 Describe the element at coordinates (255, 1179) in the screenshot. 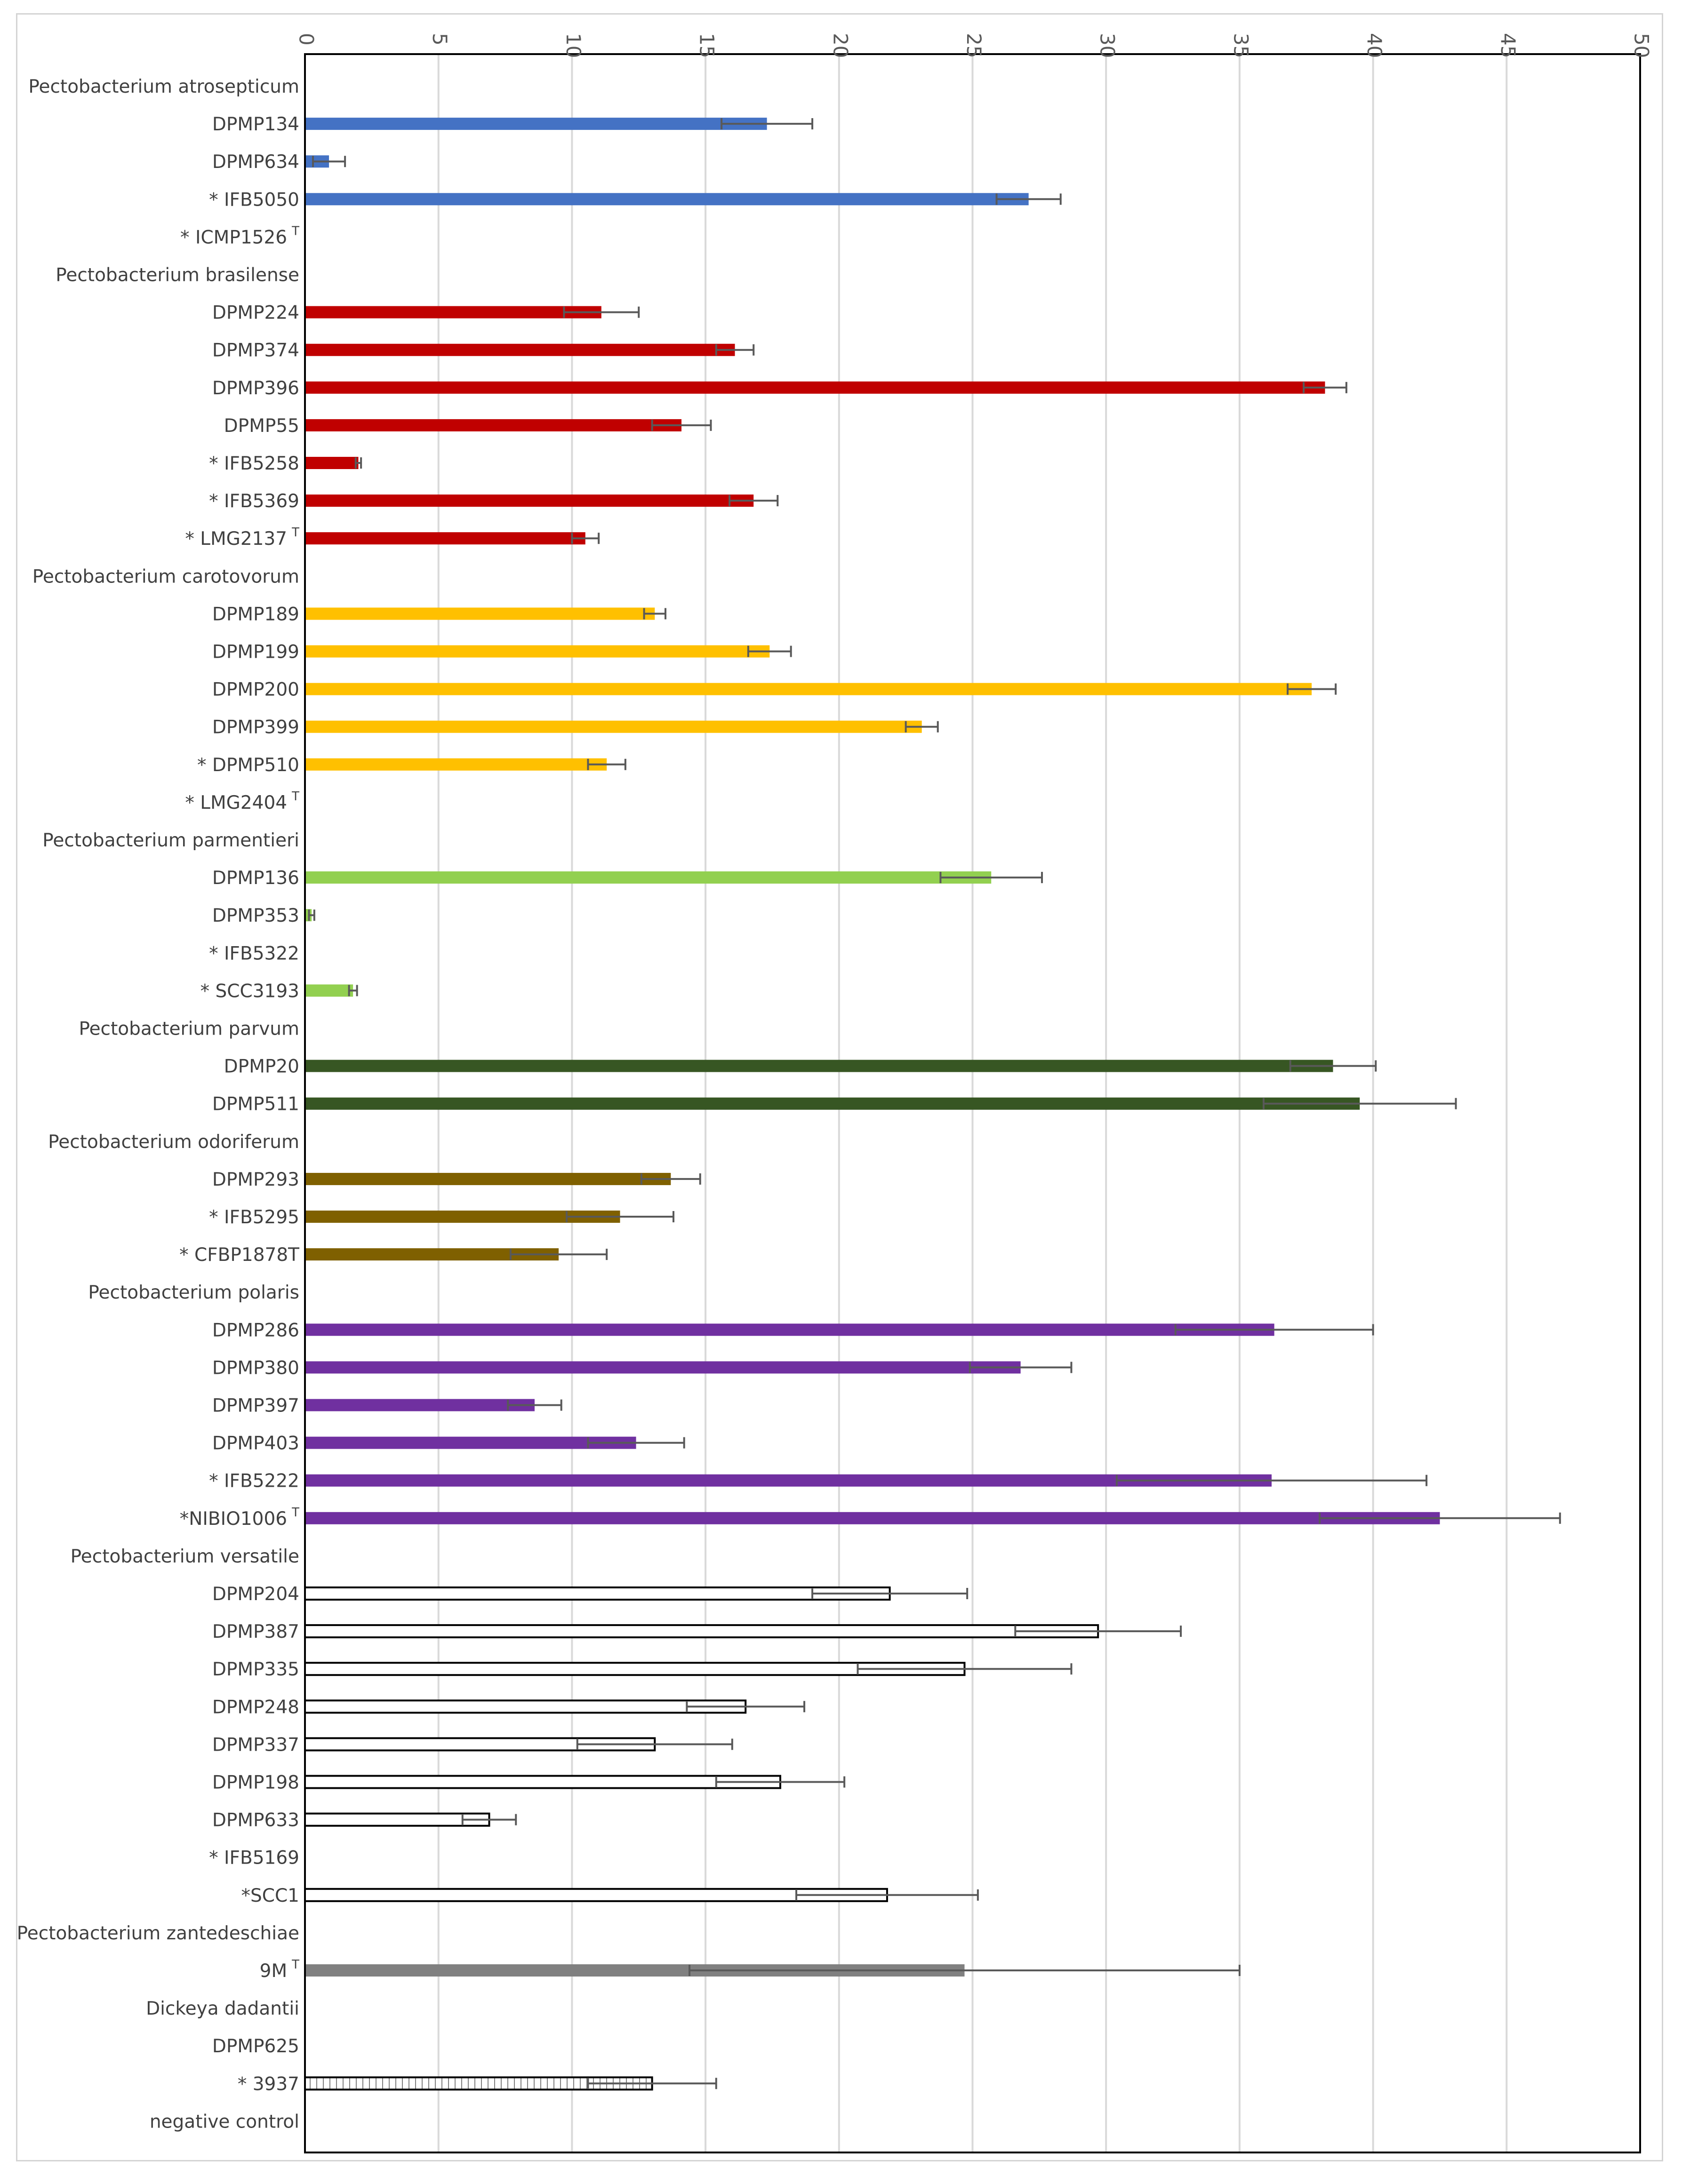

I see `category-label: DPMP293` at that location.